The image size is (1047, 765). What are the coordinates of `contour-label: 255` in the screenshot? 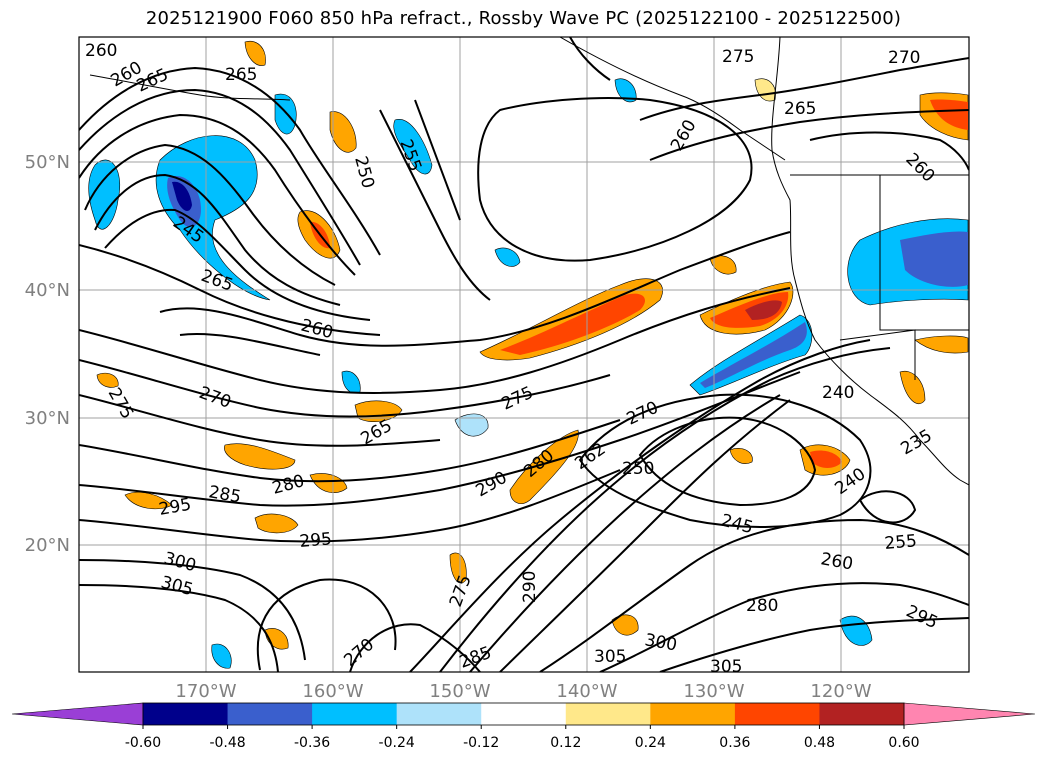 It's located at (901, 542).